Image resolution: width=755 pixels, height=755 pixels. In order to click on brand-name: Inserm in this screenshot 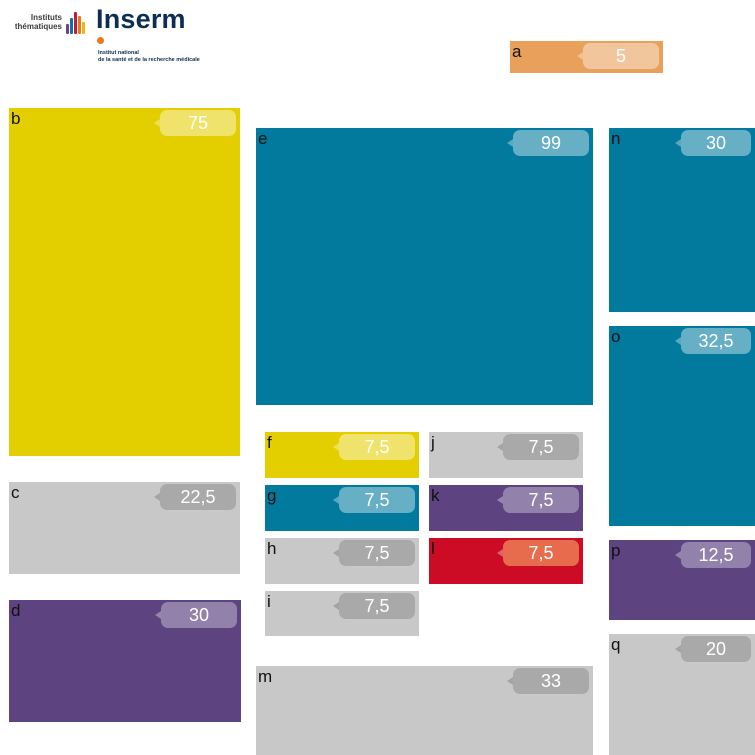, I will do `click(141, 19)`.